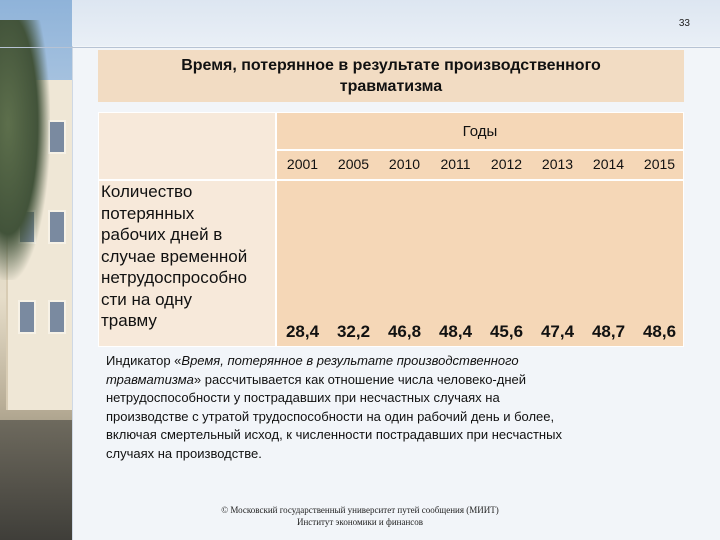 The height and width of the screenshot is (540, 720). Describe the element at coordinates (506, 331) in the screenshot. I see `value-2012: 45,6` at that location.